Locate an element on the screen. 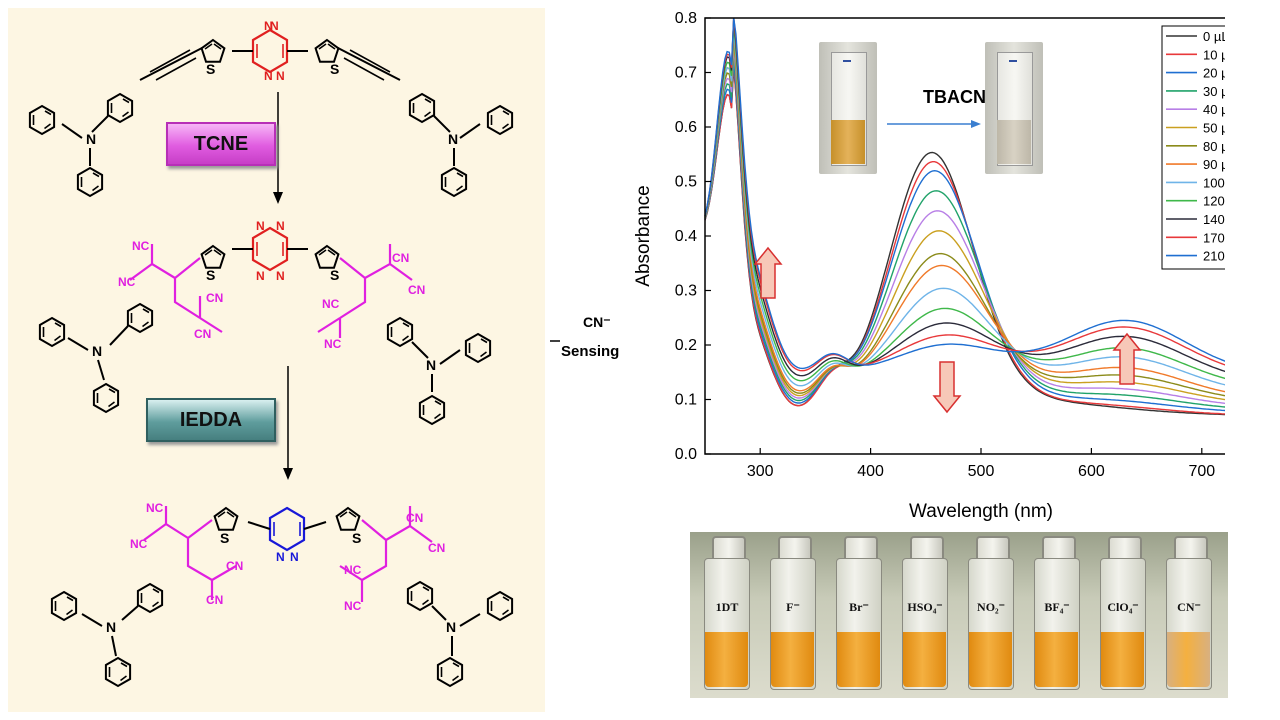 The width and height of the screenshot is (1280, 720). vial-label: BF₄⁻ is located at coordinates (1057, 607).